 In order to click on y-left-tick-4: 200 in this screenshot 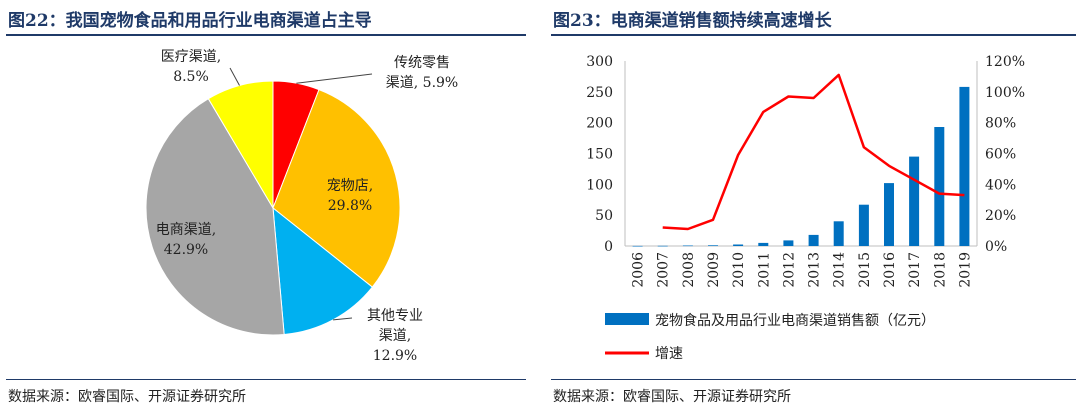, I will do `click(599, 124)`.